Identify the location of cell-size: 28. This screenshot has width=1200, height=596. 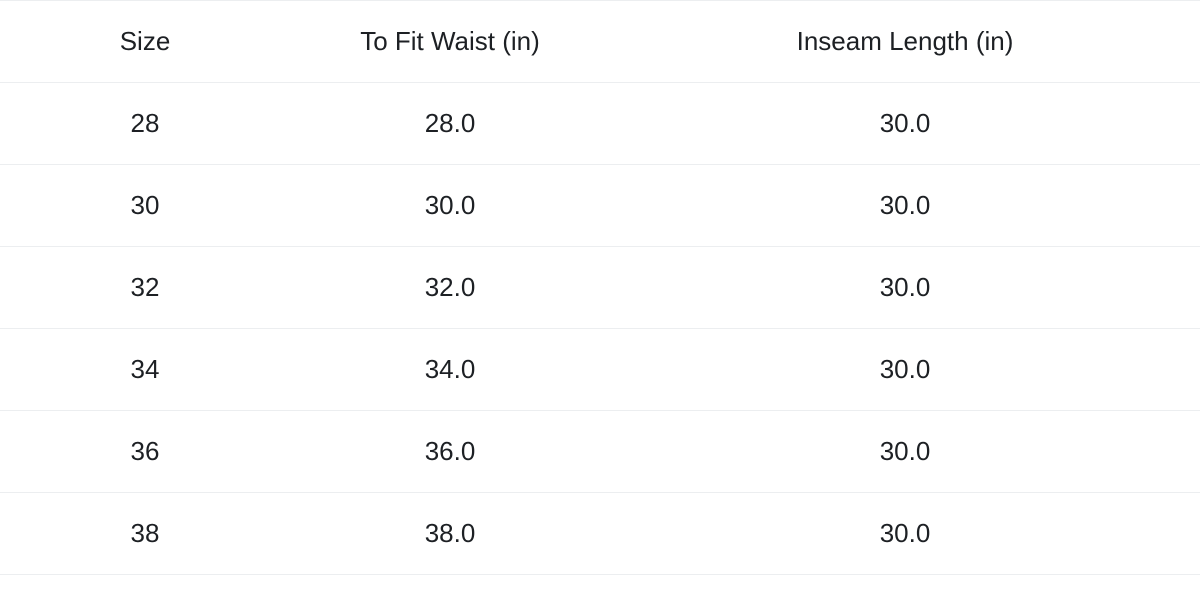
(145, 123).